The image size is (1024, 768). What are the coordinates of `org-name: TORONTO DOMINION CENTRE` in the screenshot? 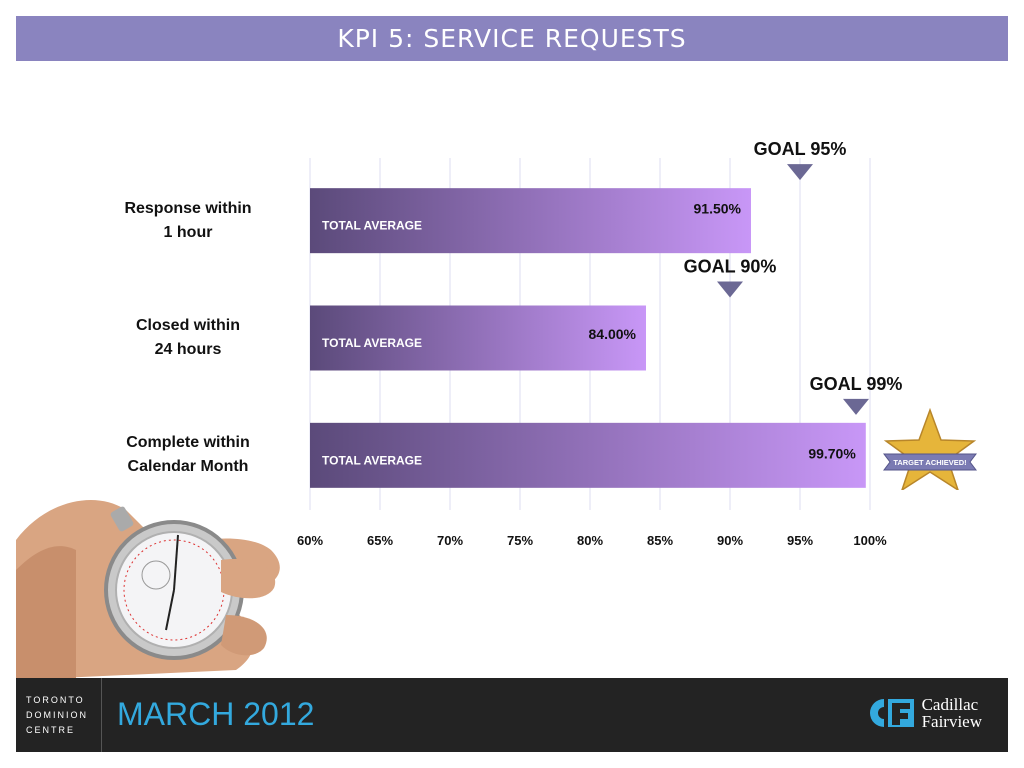 It's located at (59, 715).